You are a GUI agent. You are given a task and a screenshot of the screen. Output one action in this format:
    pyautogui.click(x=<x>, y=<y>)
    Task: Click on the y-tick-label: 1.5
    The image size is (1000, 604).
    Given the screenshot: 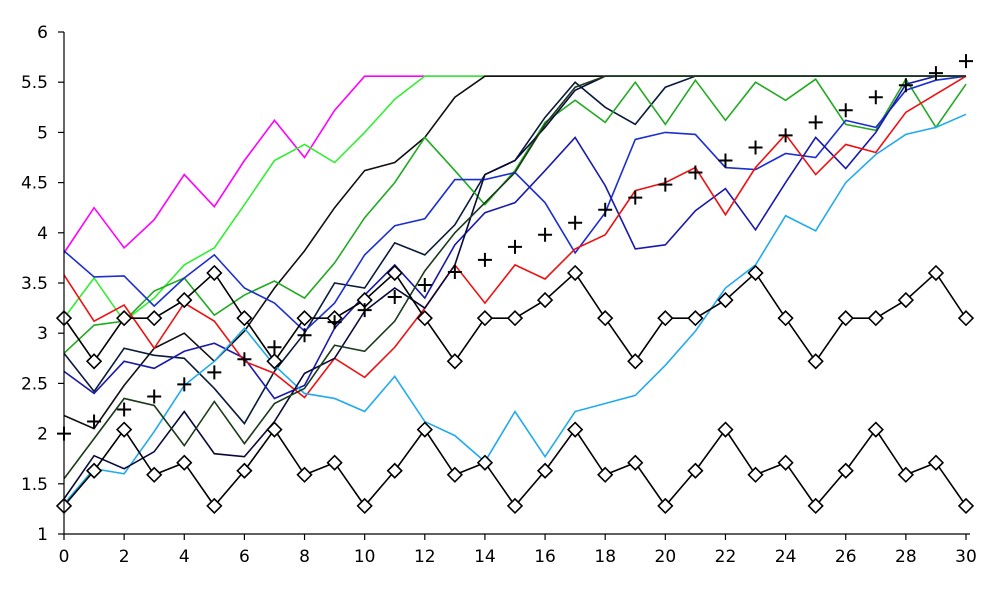 What is the action you would take?
    pyautogui.click(x=34, y=485)
    